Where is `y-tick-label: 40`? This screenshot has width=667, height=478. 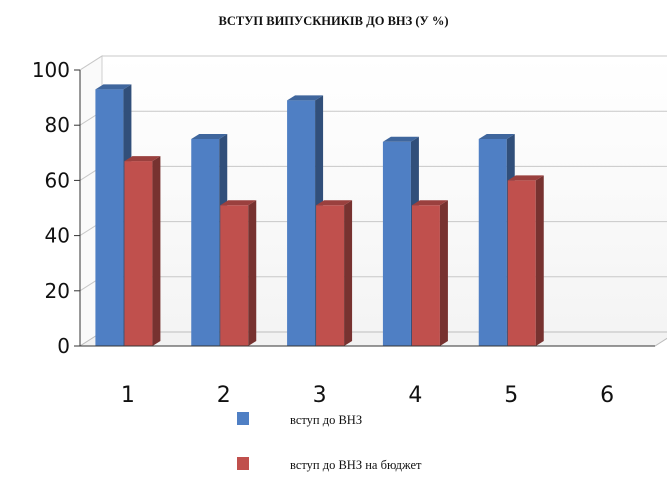 y-tick-label: 40 is located at coordinates (57, 236).